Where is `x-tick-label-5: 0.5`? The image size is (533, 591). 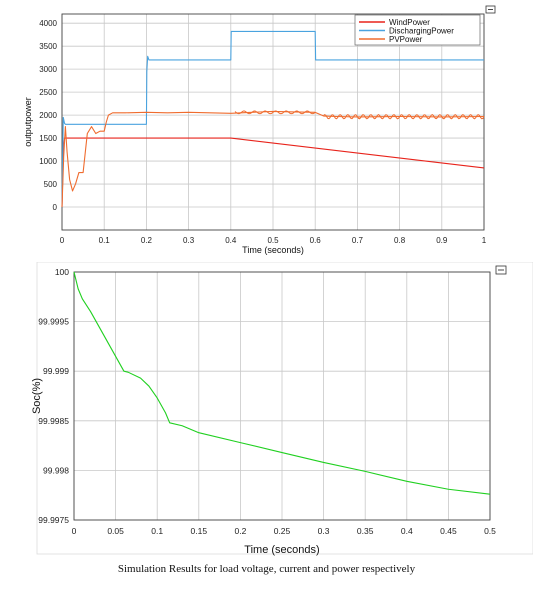
x-tick-label-5: 0.5 is located at coordinates (273, 240).